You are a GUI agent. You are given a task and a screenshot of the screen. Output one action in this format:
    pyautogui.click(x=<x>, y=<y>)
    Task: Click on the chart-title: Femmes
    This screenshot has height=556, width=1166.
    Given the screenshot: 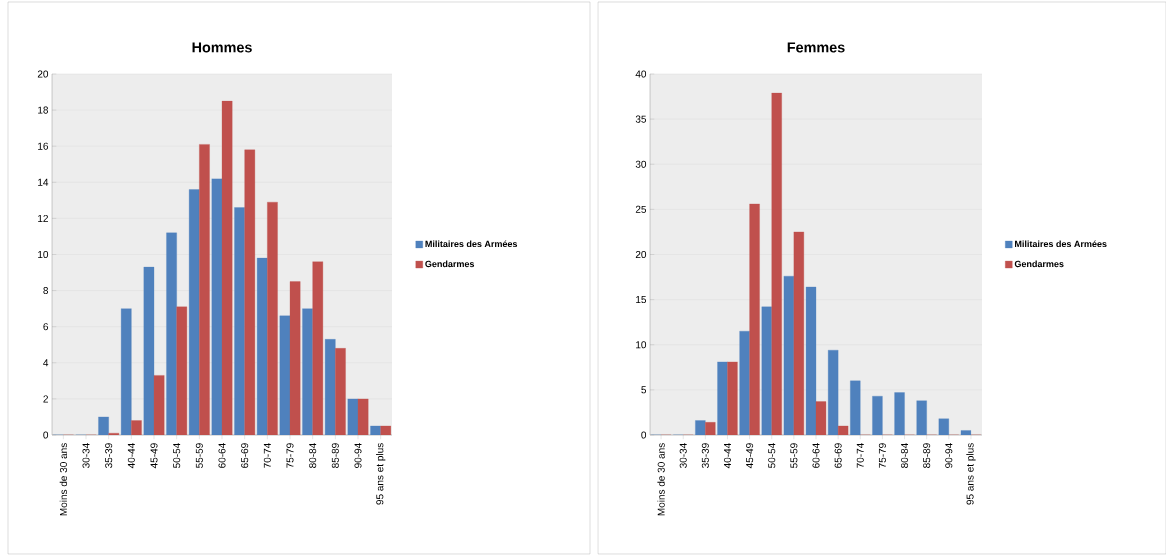 What is the action you would take?
    pyautogui.click(x=816, y=47)
    